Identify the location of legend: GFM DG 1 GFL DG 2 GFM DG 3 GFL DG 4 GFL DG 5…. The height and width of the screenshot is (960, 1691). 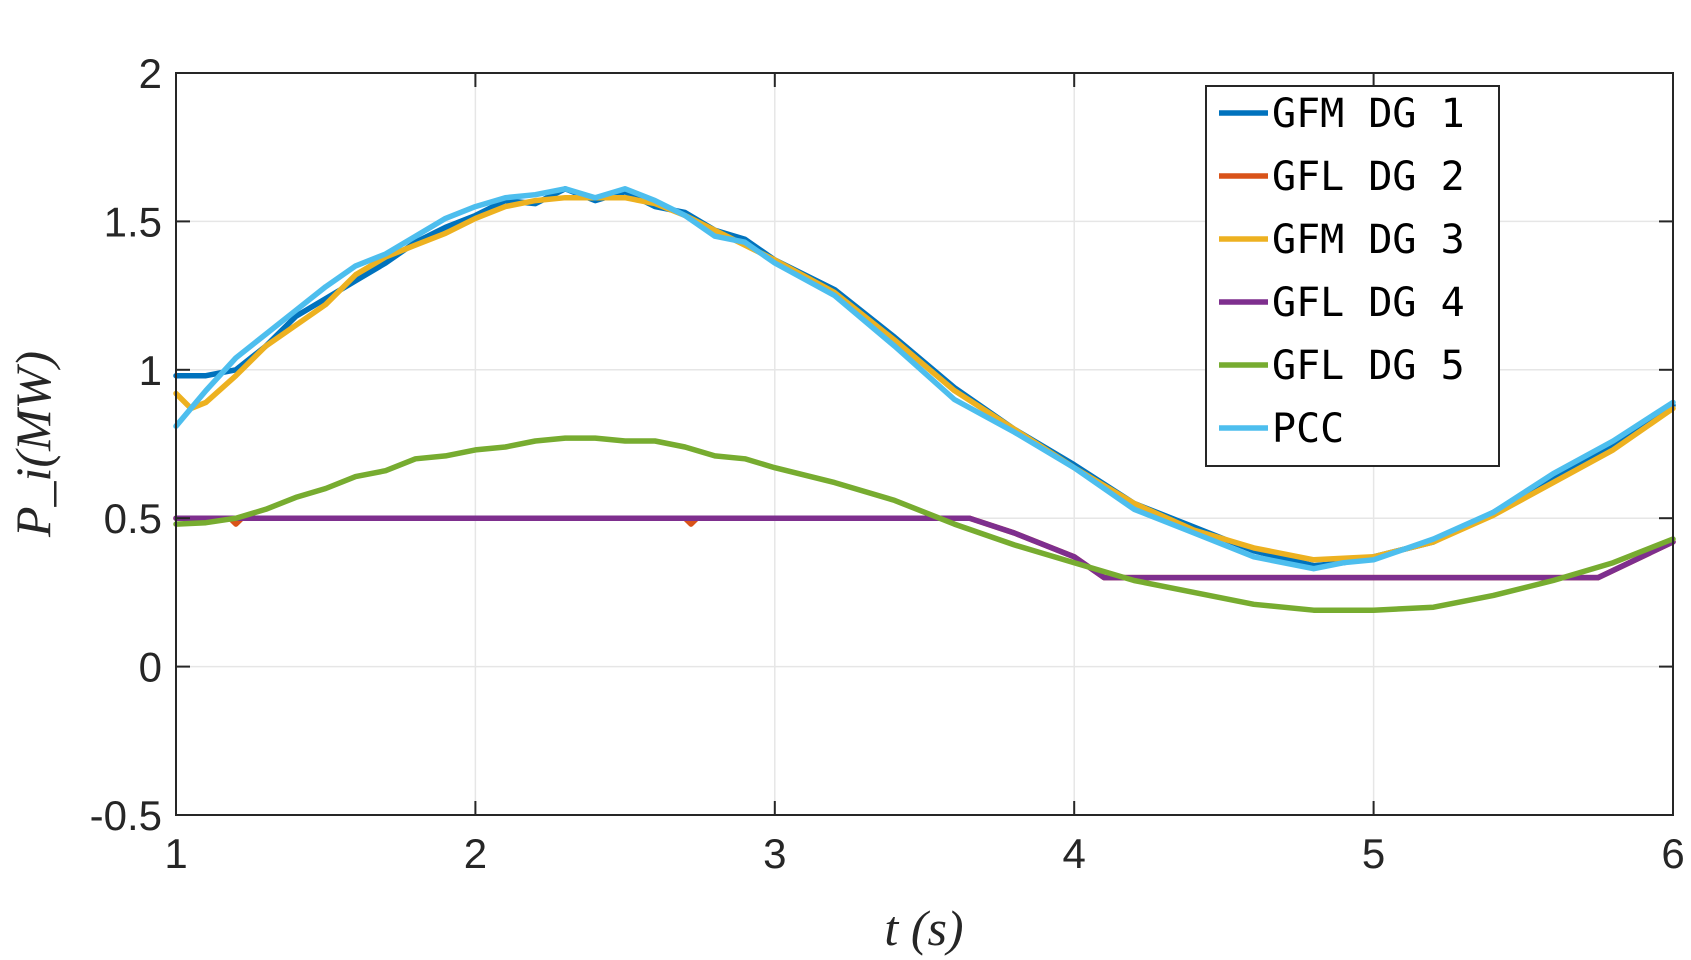
(1352, 276).